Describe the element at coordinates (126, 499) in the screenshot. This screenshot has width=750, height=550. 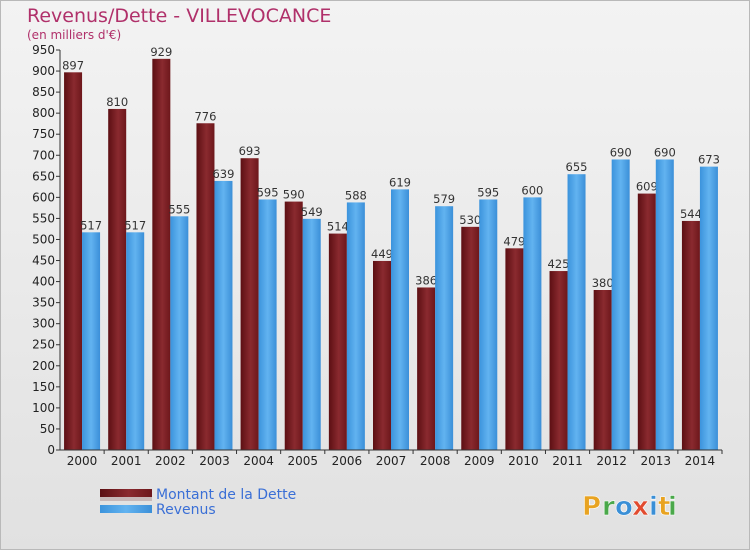
I see `legend-swatch-debt-shade` at that location.